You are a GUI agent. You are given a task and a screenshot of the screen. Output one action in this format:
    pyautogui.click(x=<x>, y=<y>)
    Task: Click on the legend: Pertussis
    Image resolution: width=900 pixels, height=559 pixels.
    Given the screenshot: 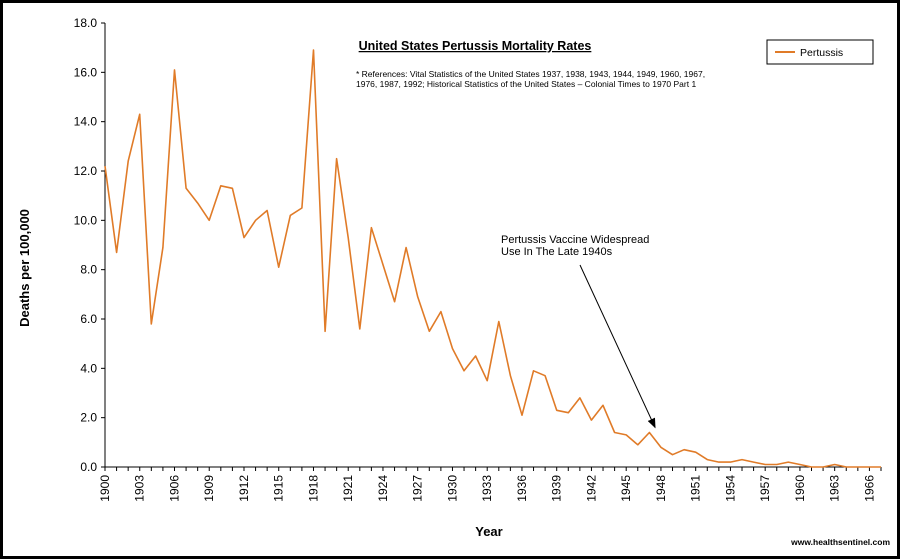 What is the action you would take?
    pyautogui.click(x=820, y=52)
    